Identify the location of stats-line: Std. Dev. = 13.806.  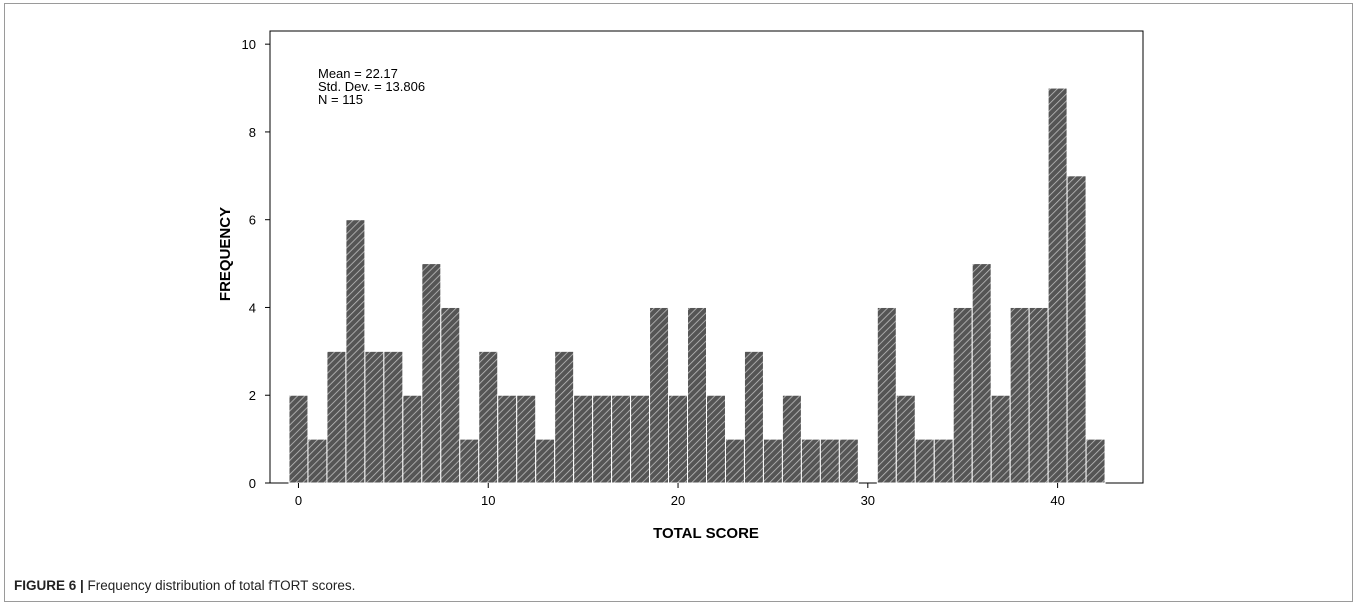
(371, 86).